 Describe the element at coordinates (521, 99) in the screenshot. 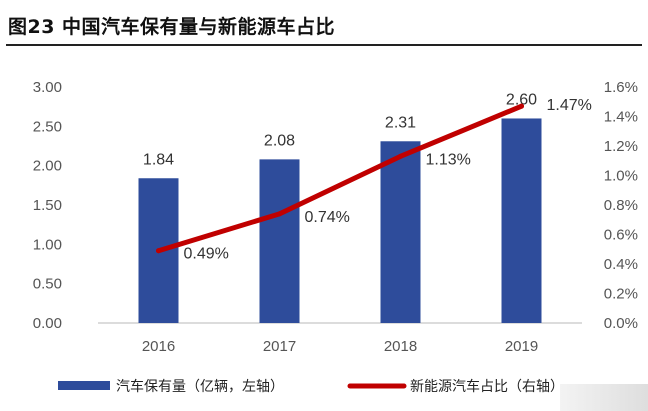

I see `bar-value-label: 2.60` at that location.